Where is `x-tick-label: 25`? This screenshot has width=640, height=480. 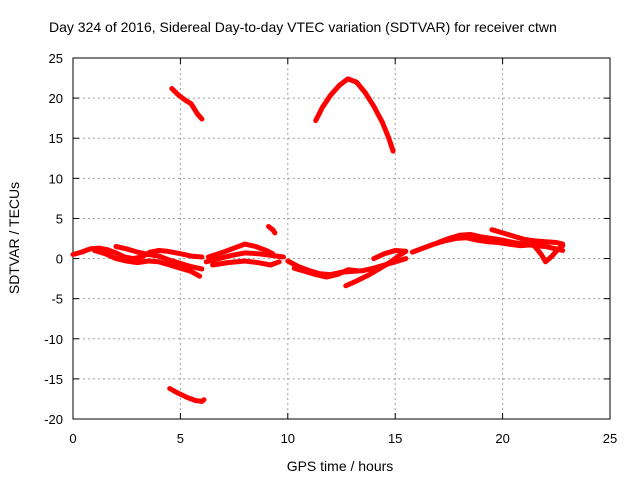
x-tick-label: 25 is located at coordinates (610, 438).